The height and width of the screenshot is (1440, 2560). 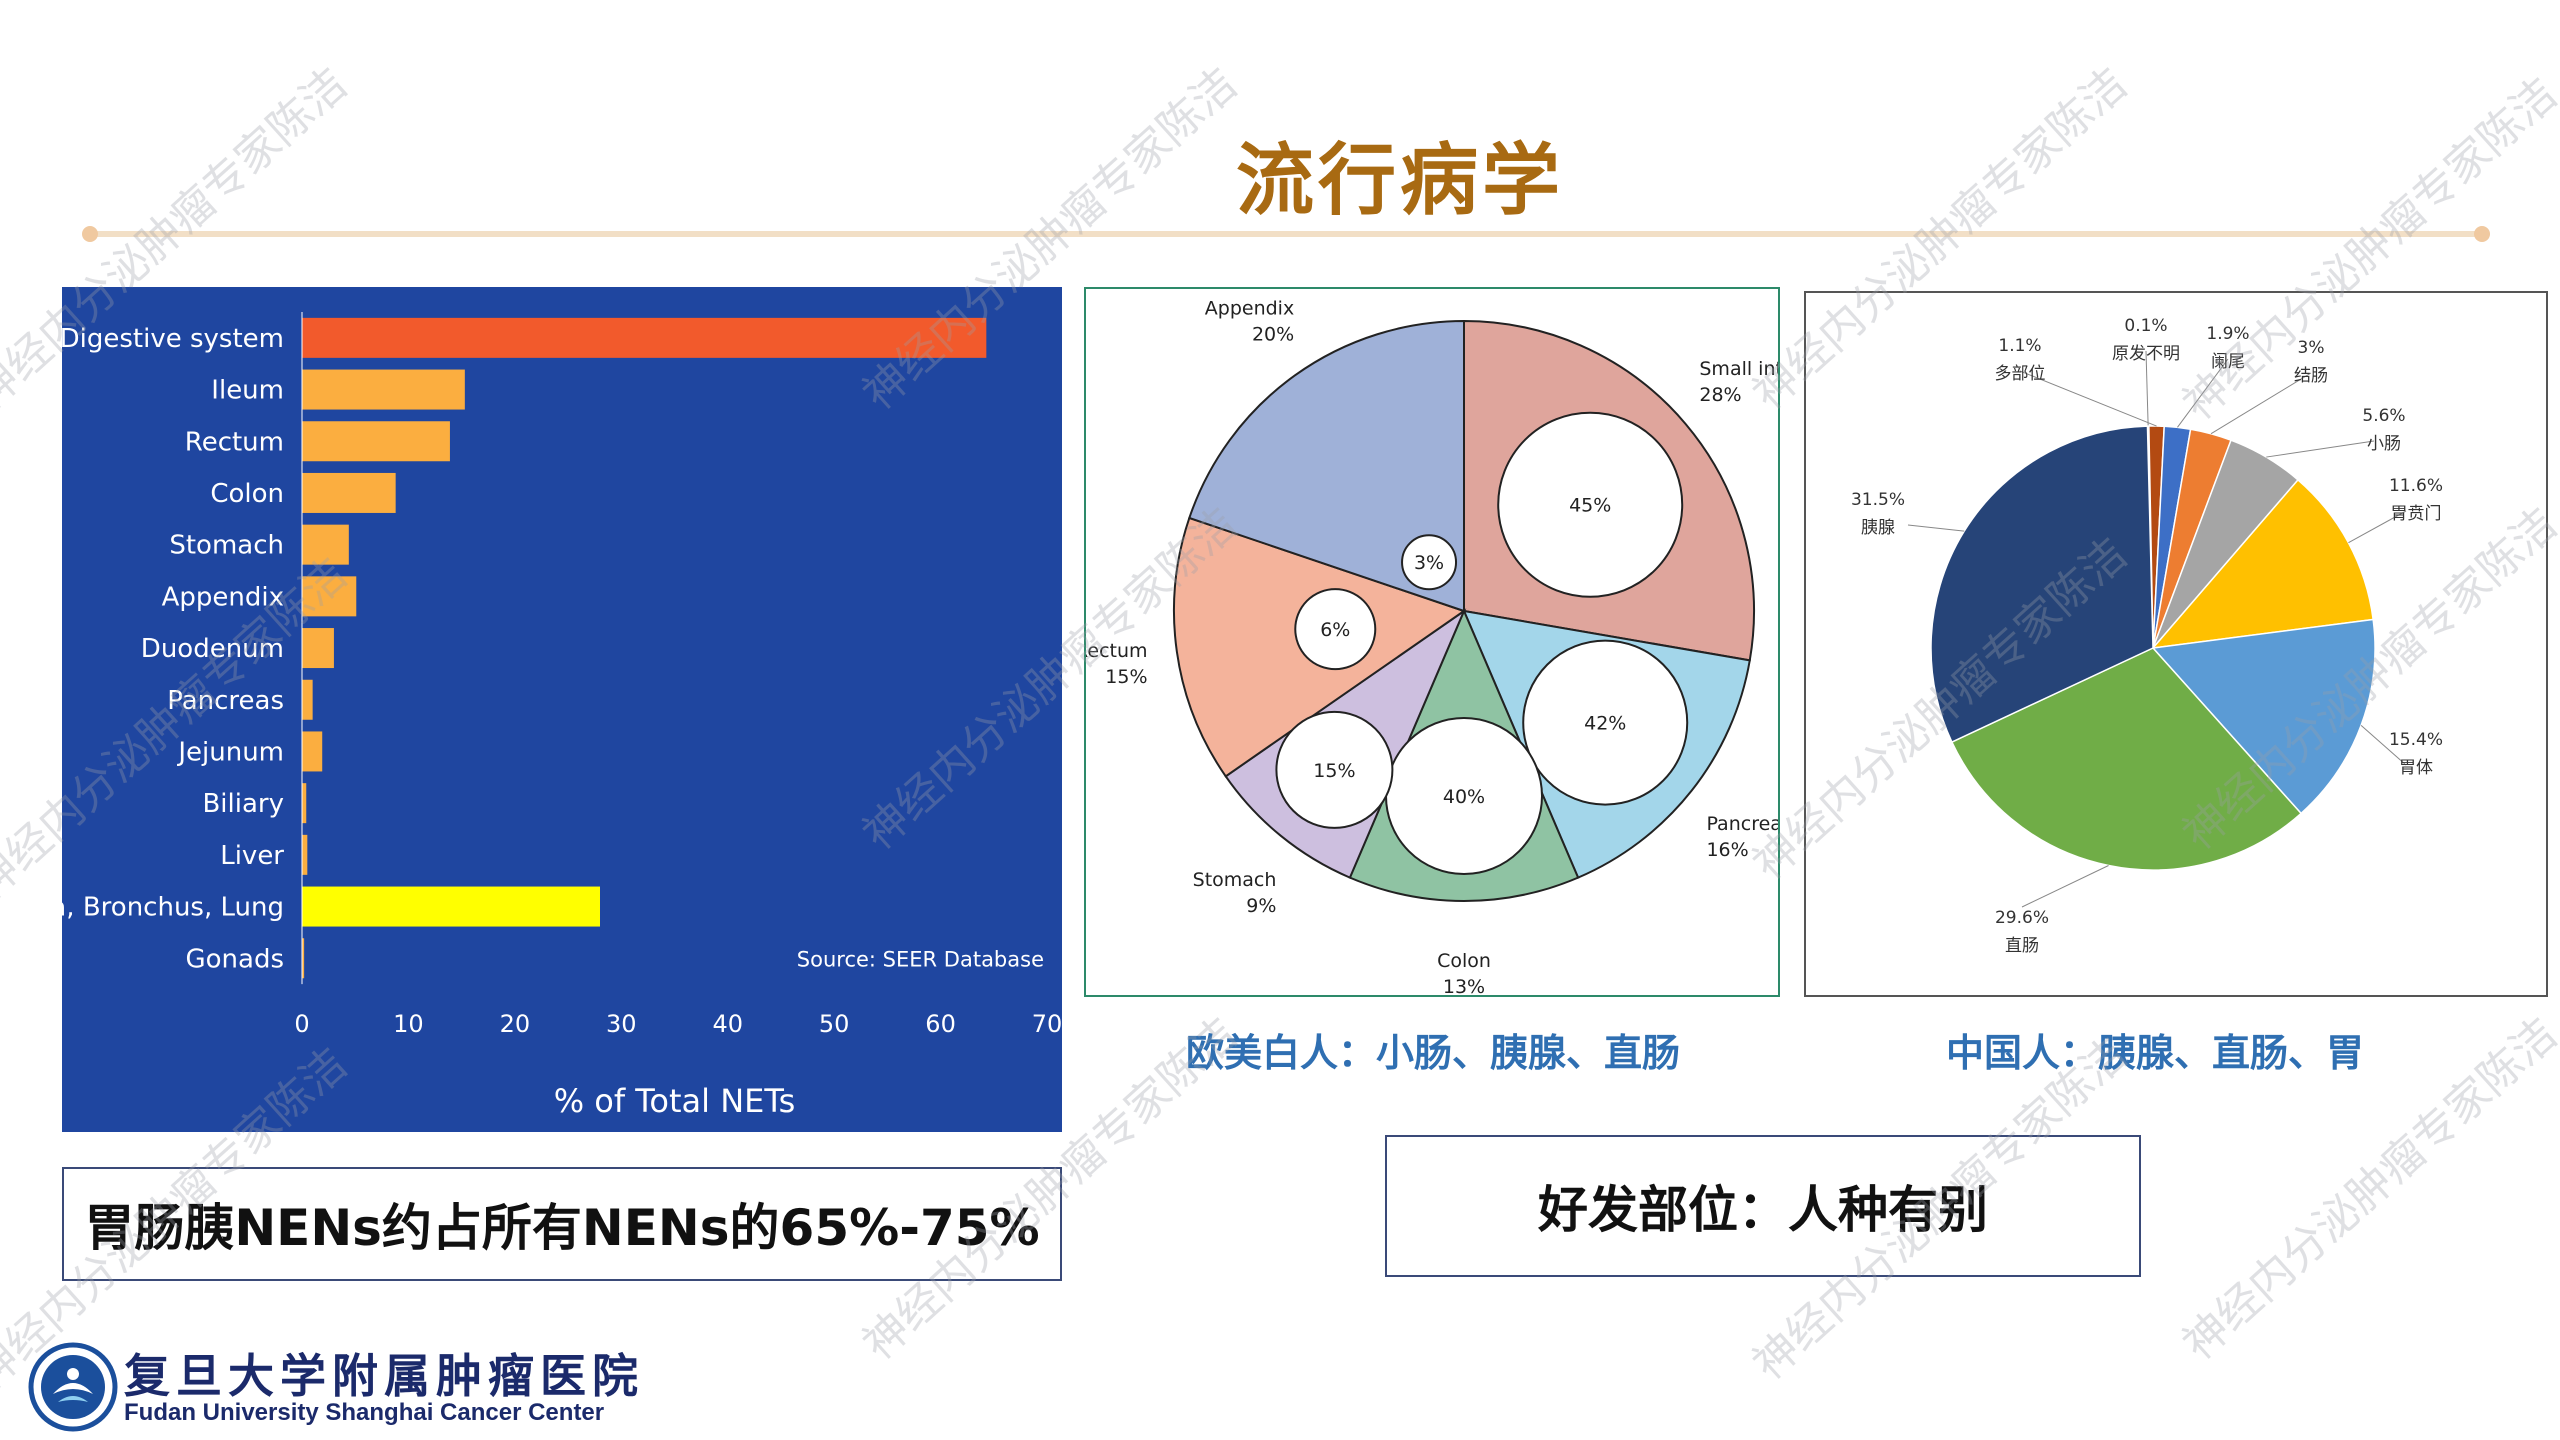 I want to click on bar-category-label: Pancreas, so click(x=225, y=701).